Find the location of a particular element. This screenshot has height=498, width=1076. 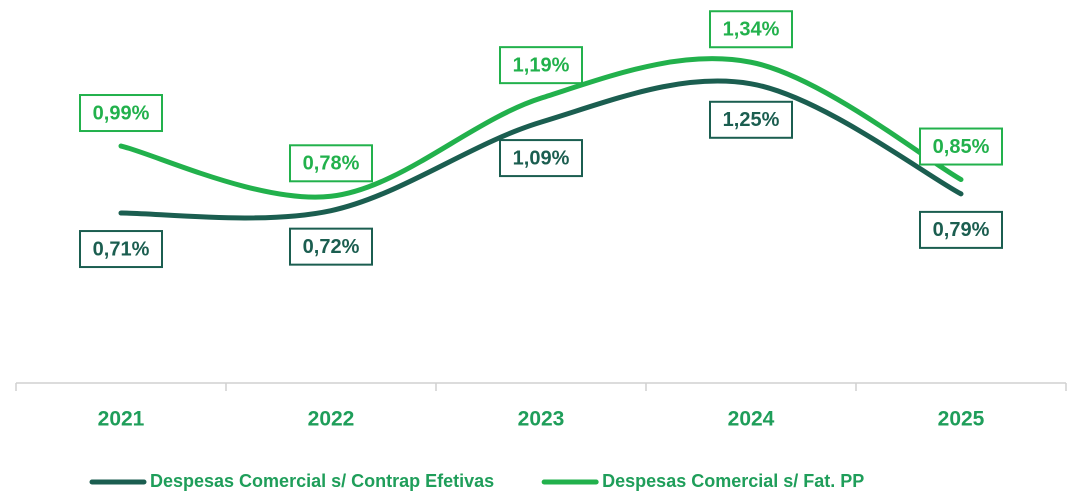

data-label: 0,71% is located at coordinates (121, 249).